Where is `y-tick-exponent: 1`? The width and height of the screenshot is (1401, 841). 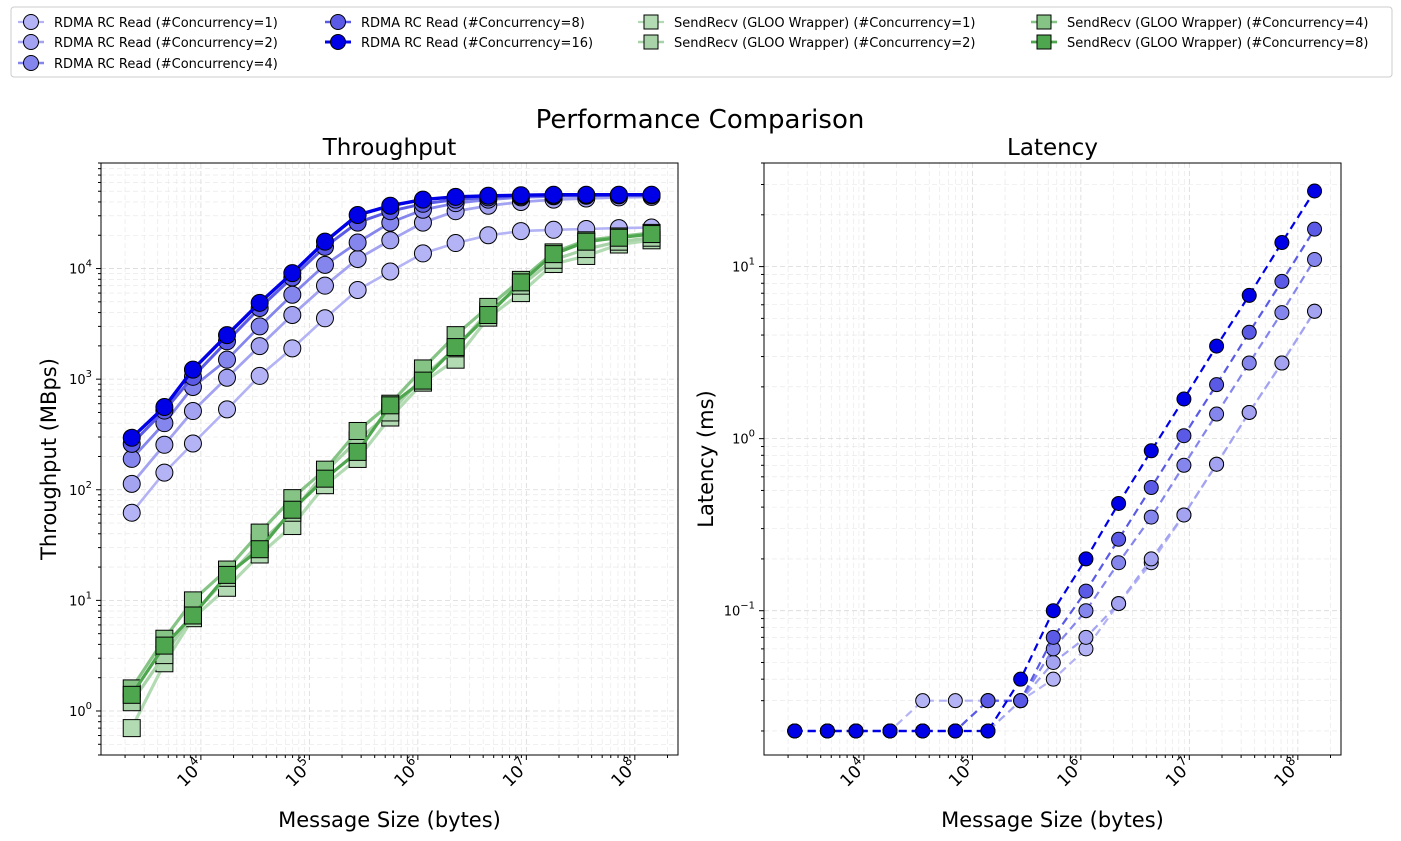 y-tick-exponent: 1 is located at coordinates (89, 595).